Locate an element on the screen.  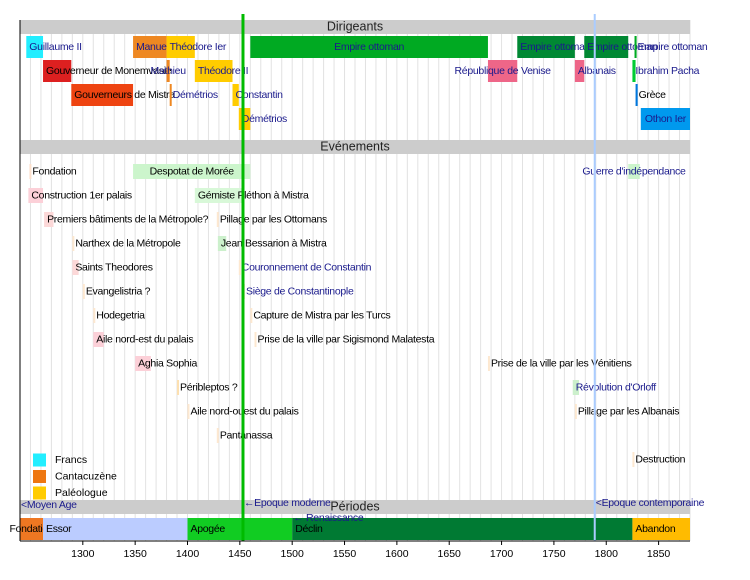
bar-label: Othon Ier is located at coordinates (666, 119).